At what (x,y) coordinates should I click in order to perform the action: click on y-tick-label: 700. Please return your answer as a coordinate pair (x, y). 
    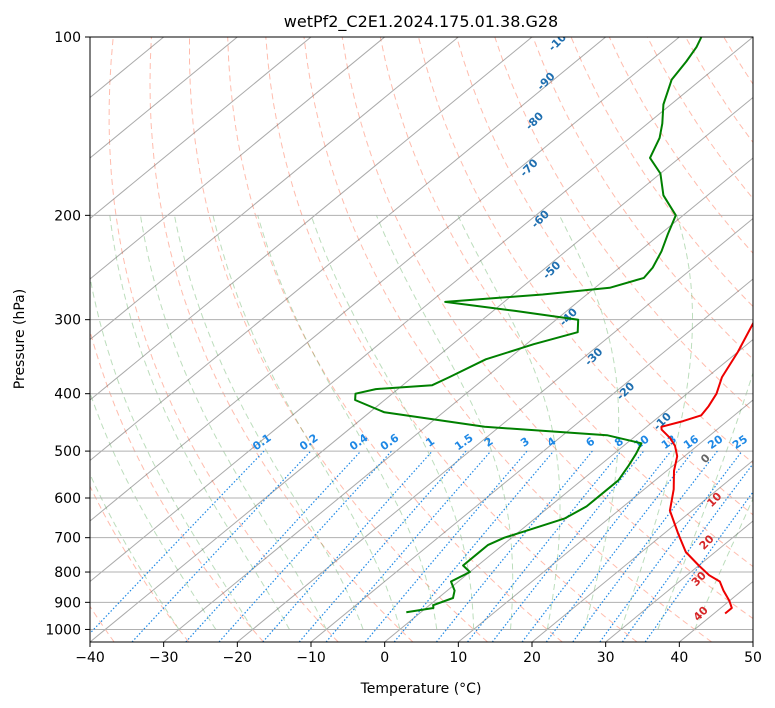
    Looking at the image, I should click on (67, 539).